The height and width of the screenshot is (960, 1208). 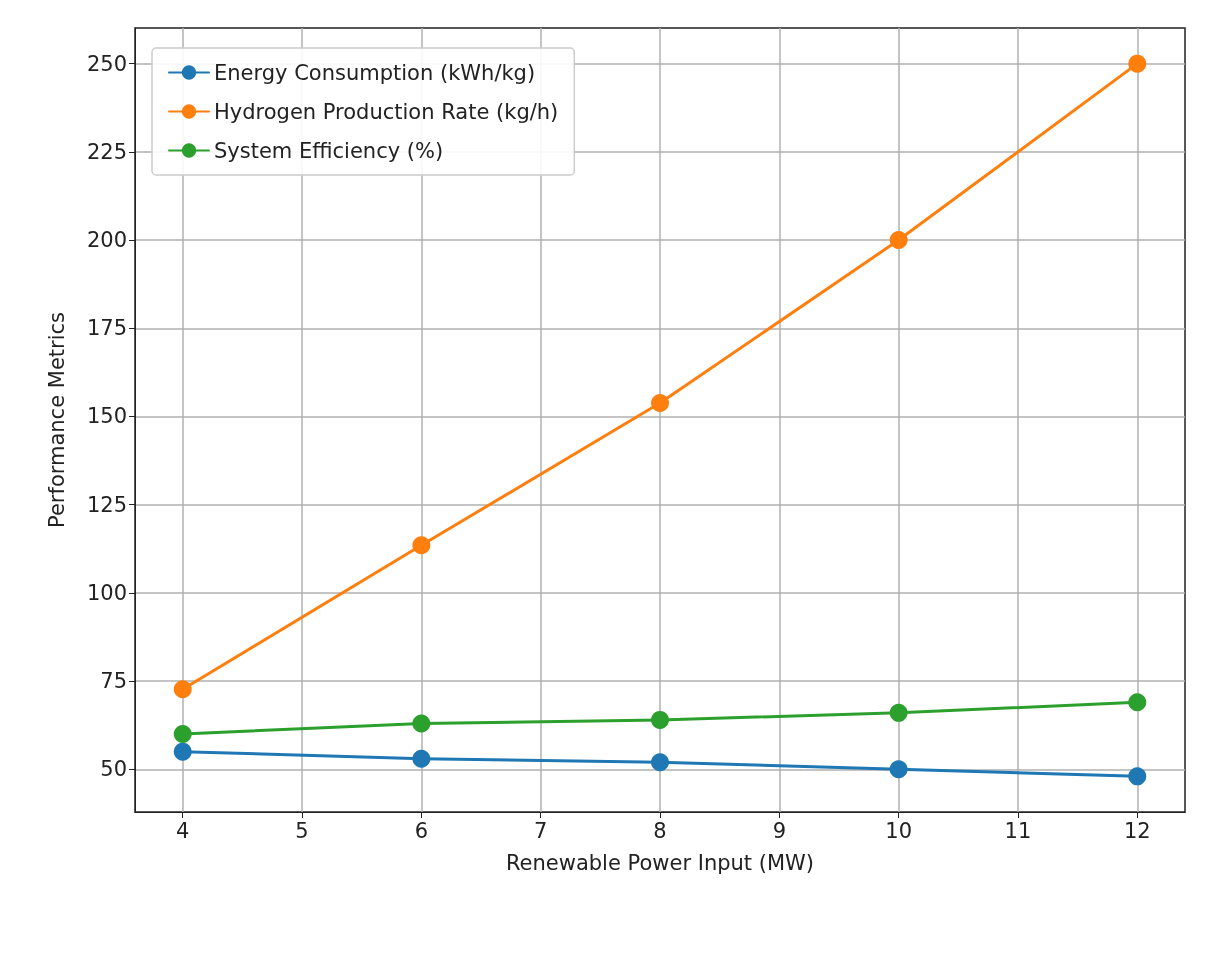 I want to click on x-tick-label: 8, so click(x=660, y=830).